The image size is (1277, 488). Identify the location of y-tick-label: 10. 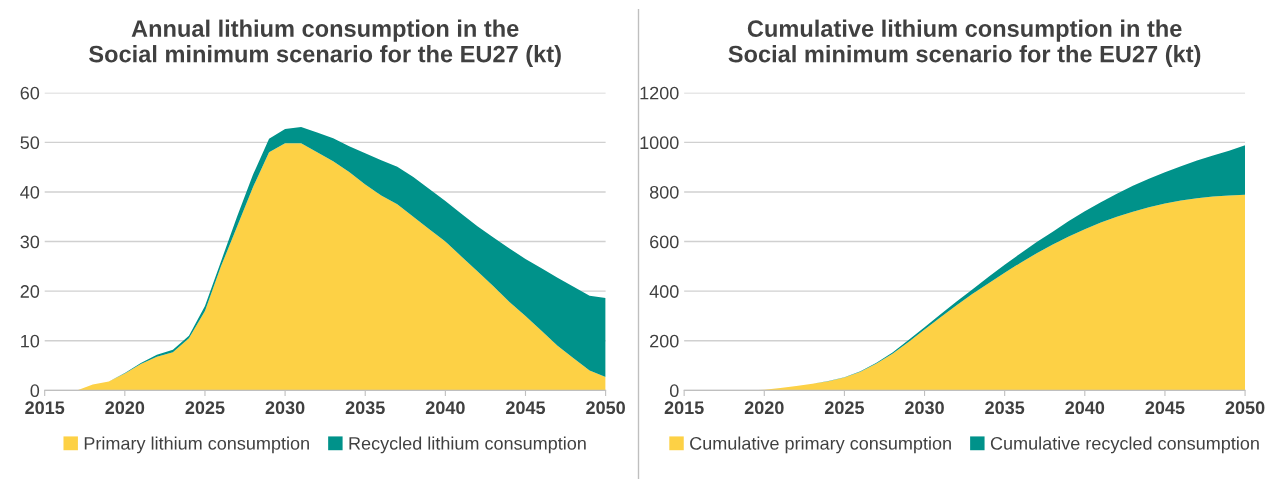
(30, 341).